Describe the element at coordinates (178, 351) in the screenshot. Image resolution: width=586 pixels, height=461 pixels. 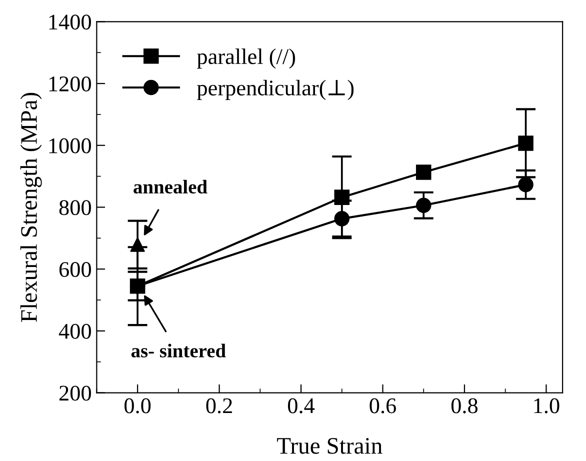
I see `annotation: as- sintered` at that location.